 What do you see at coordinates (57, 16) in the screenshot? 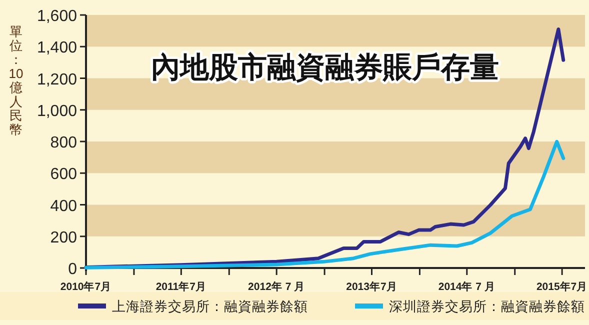
I see `y-tick-label: 1,600` at bounding box center [57, 16].